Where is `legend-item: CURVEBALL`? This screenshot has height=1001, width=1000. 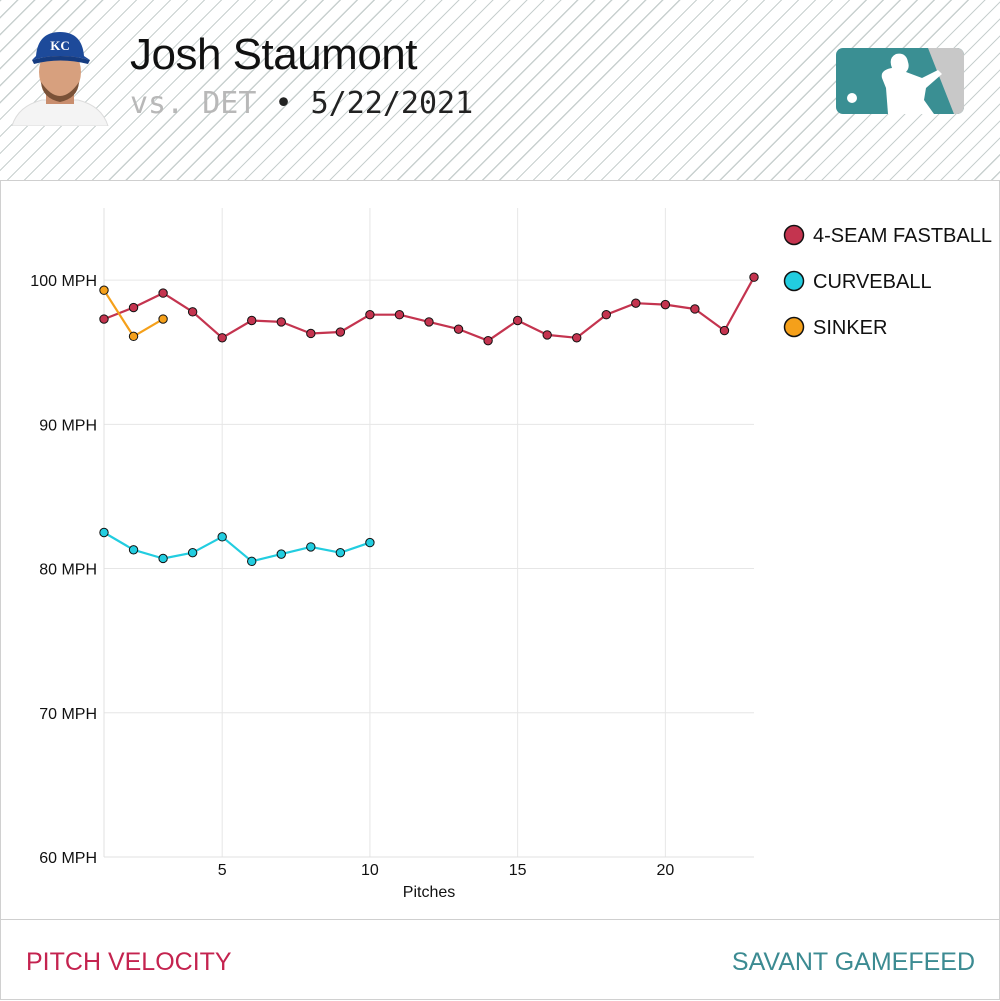
legend-item: CURVEBALL is located at coordinates (857, 281).